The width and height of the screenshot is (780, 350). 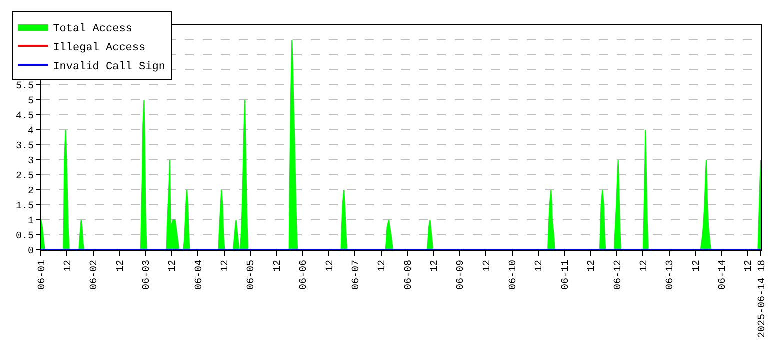 I want to click on x-tick-label: 06-05, so click(x=252, y=275).